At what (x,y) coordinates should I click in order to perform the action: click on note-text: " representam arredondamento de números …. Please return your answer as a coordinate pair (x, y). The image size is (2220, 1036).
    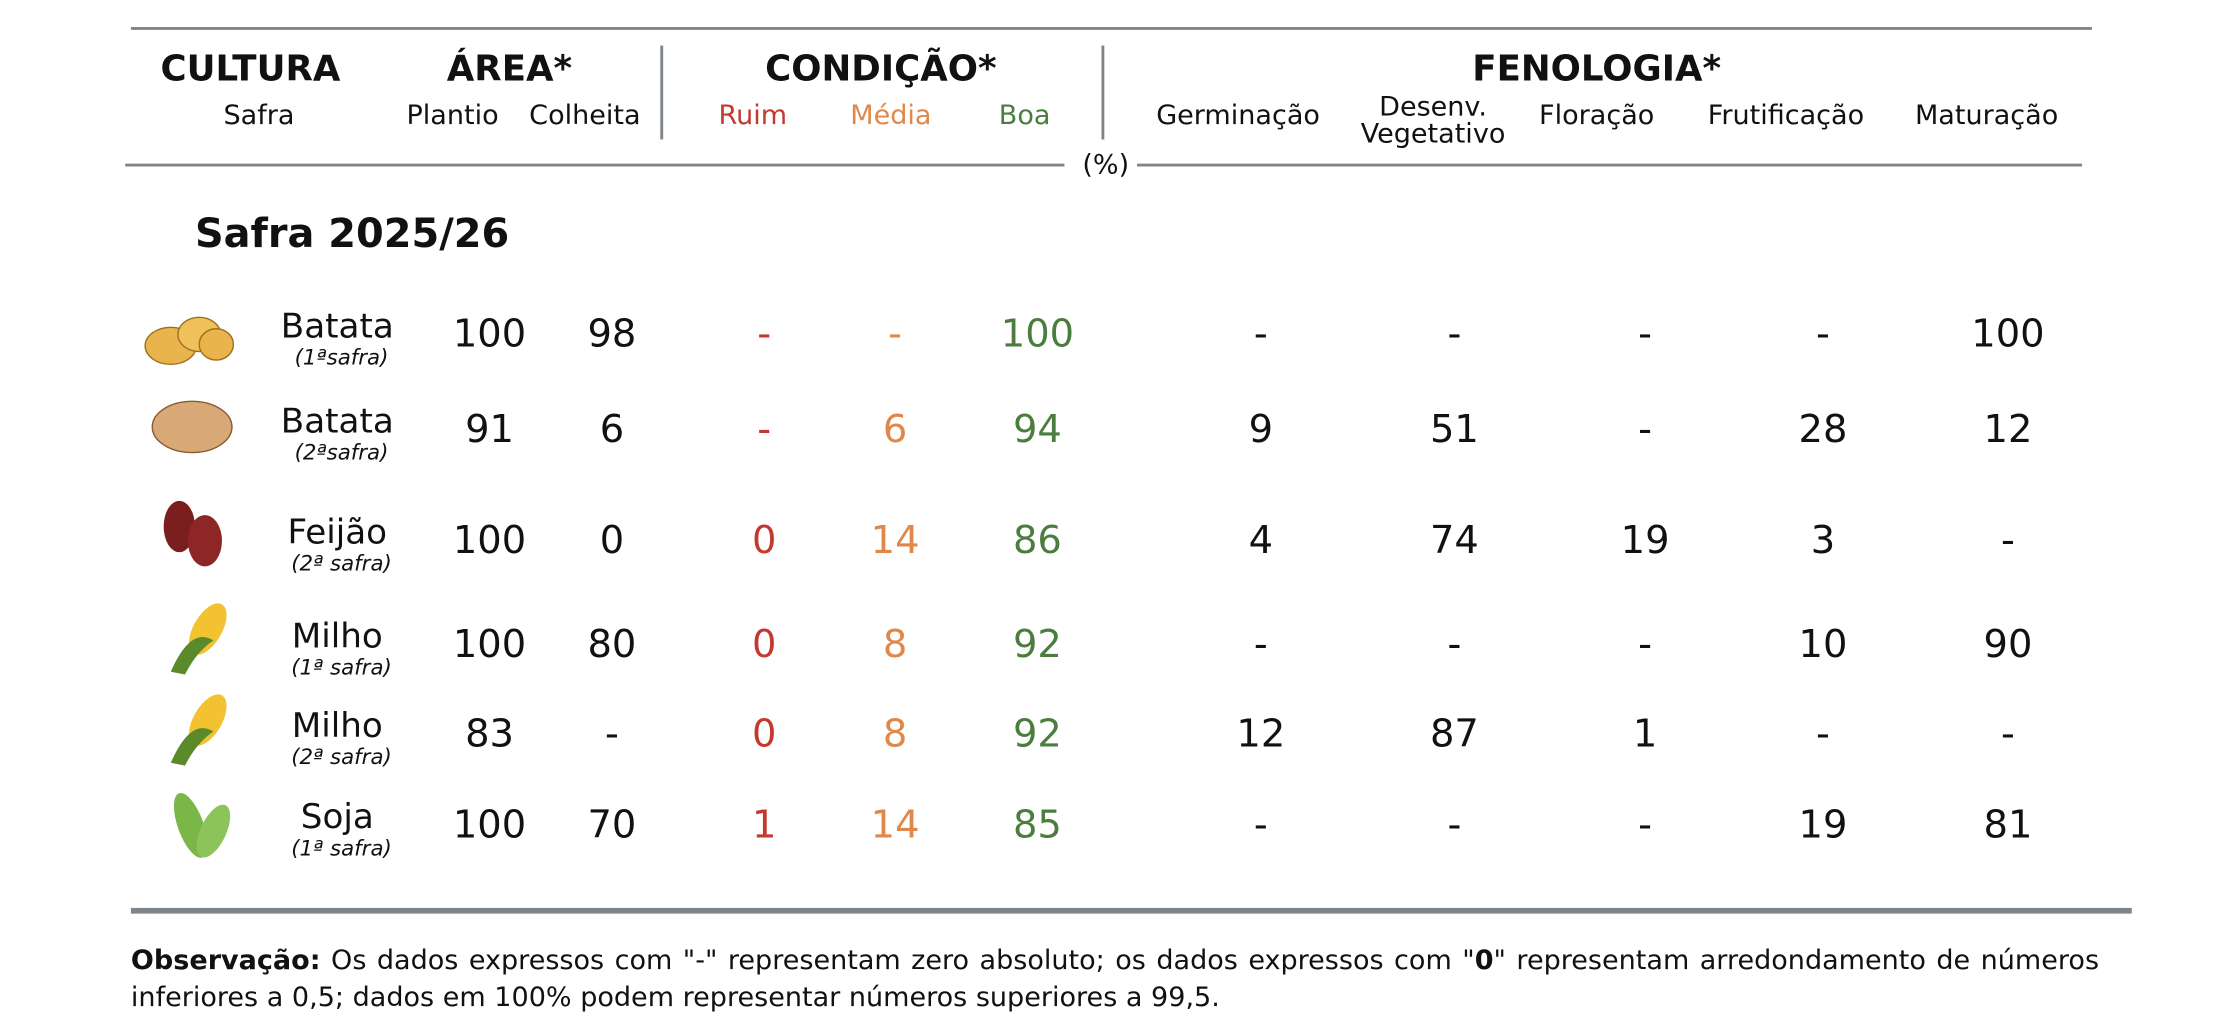
    Looking at the image, I should click on (1115, 979).